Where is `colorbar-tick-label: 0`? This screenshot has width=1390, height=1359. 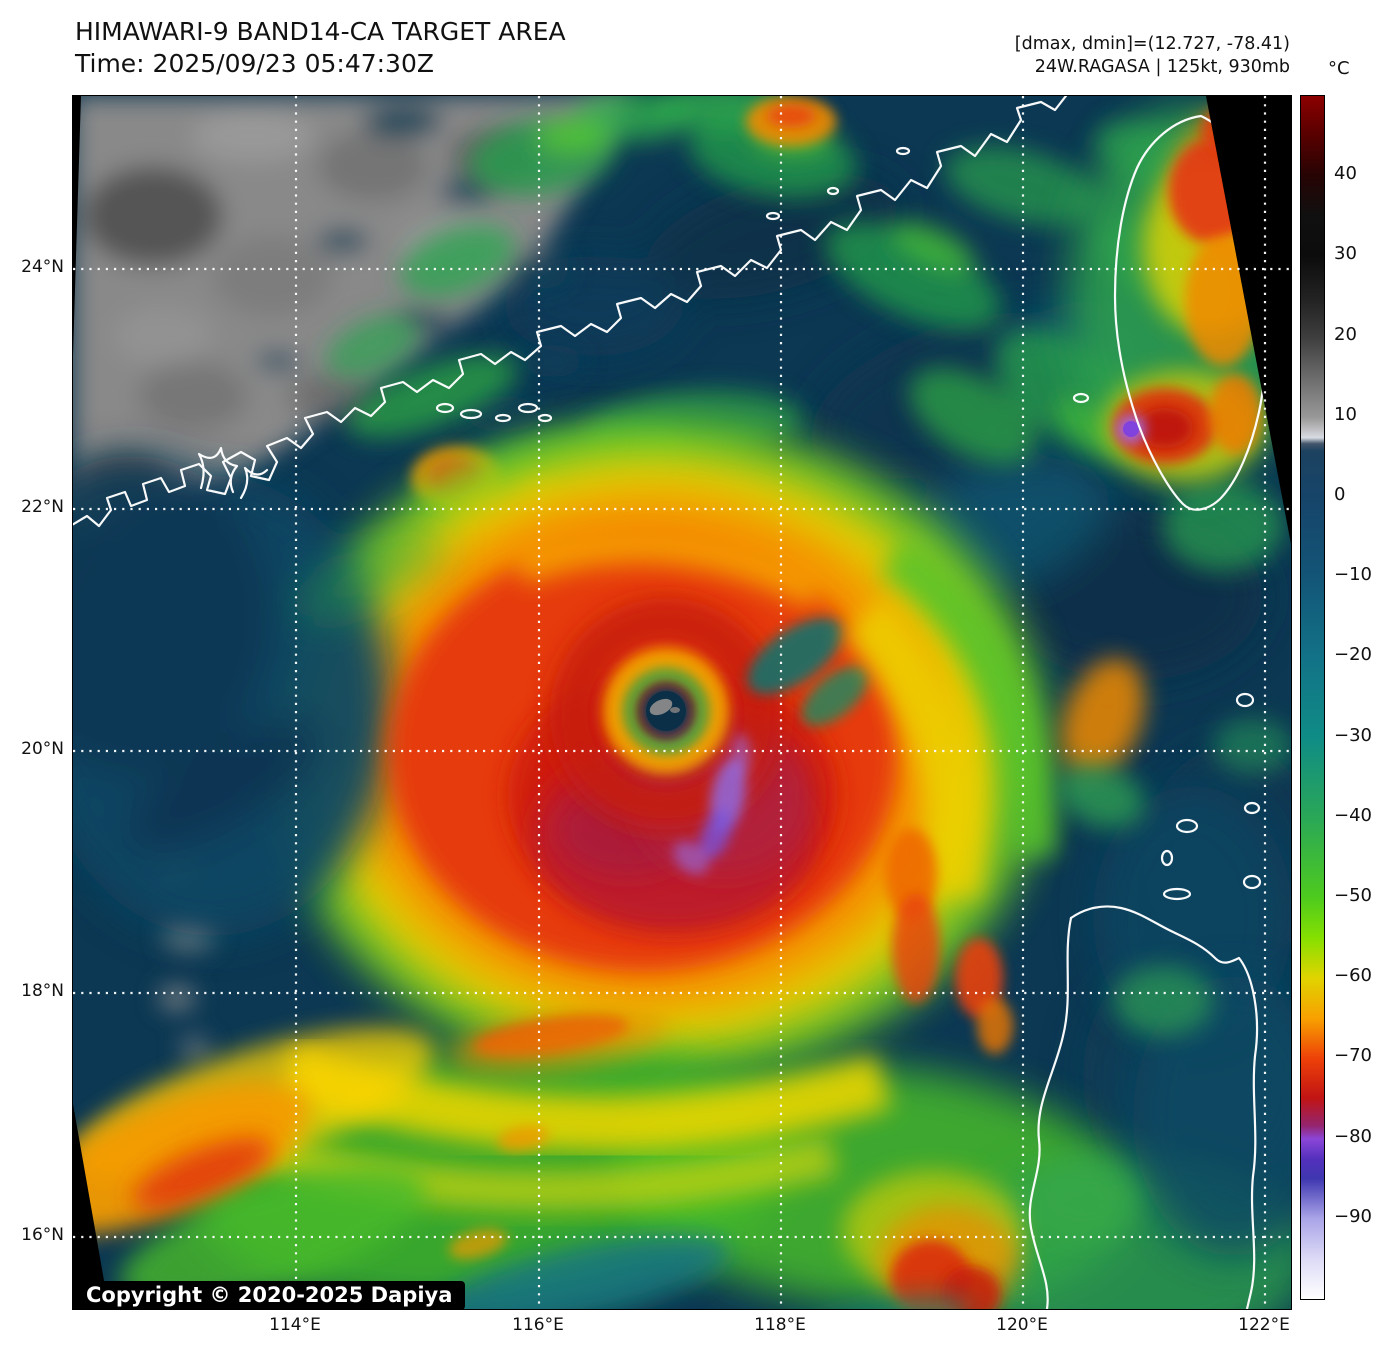 colorbar-tick-label: 0 is located at coordinates (1340, 494).